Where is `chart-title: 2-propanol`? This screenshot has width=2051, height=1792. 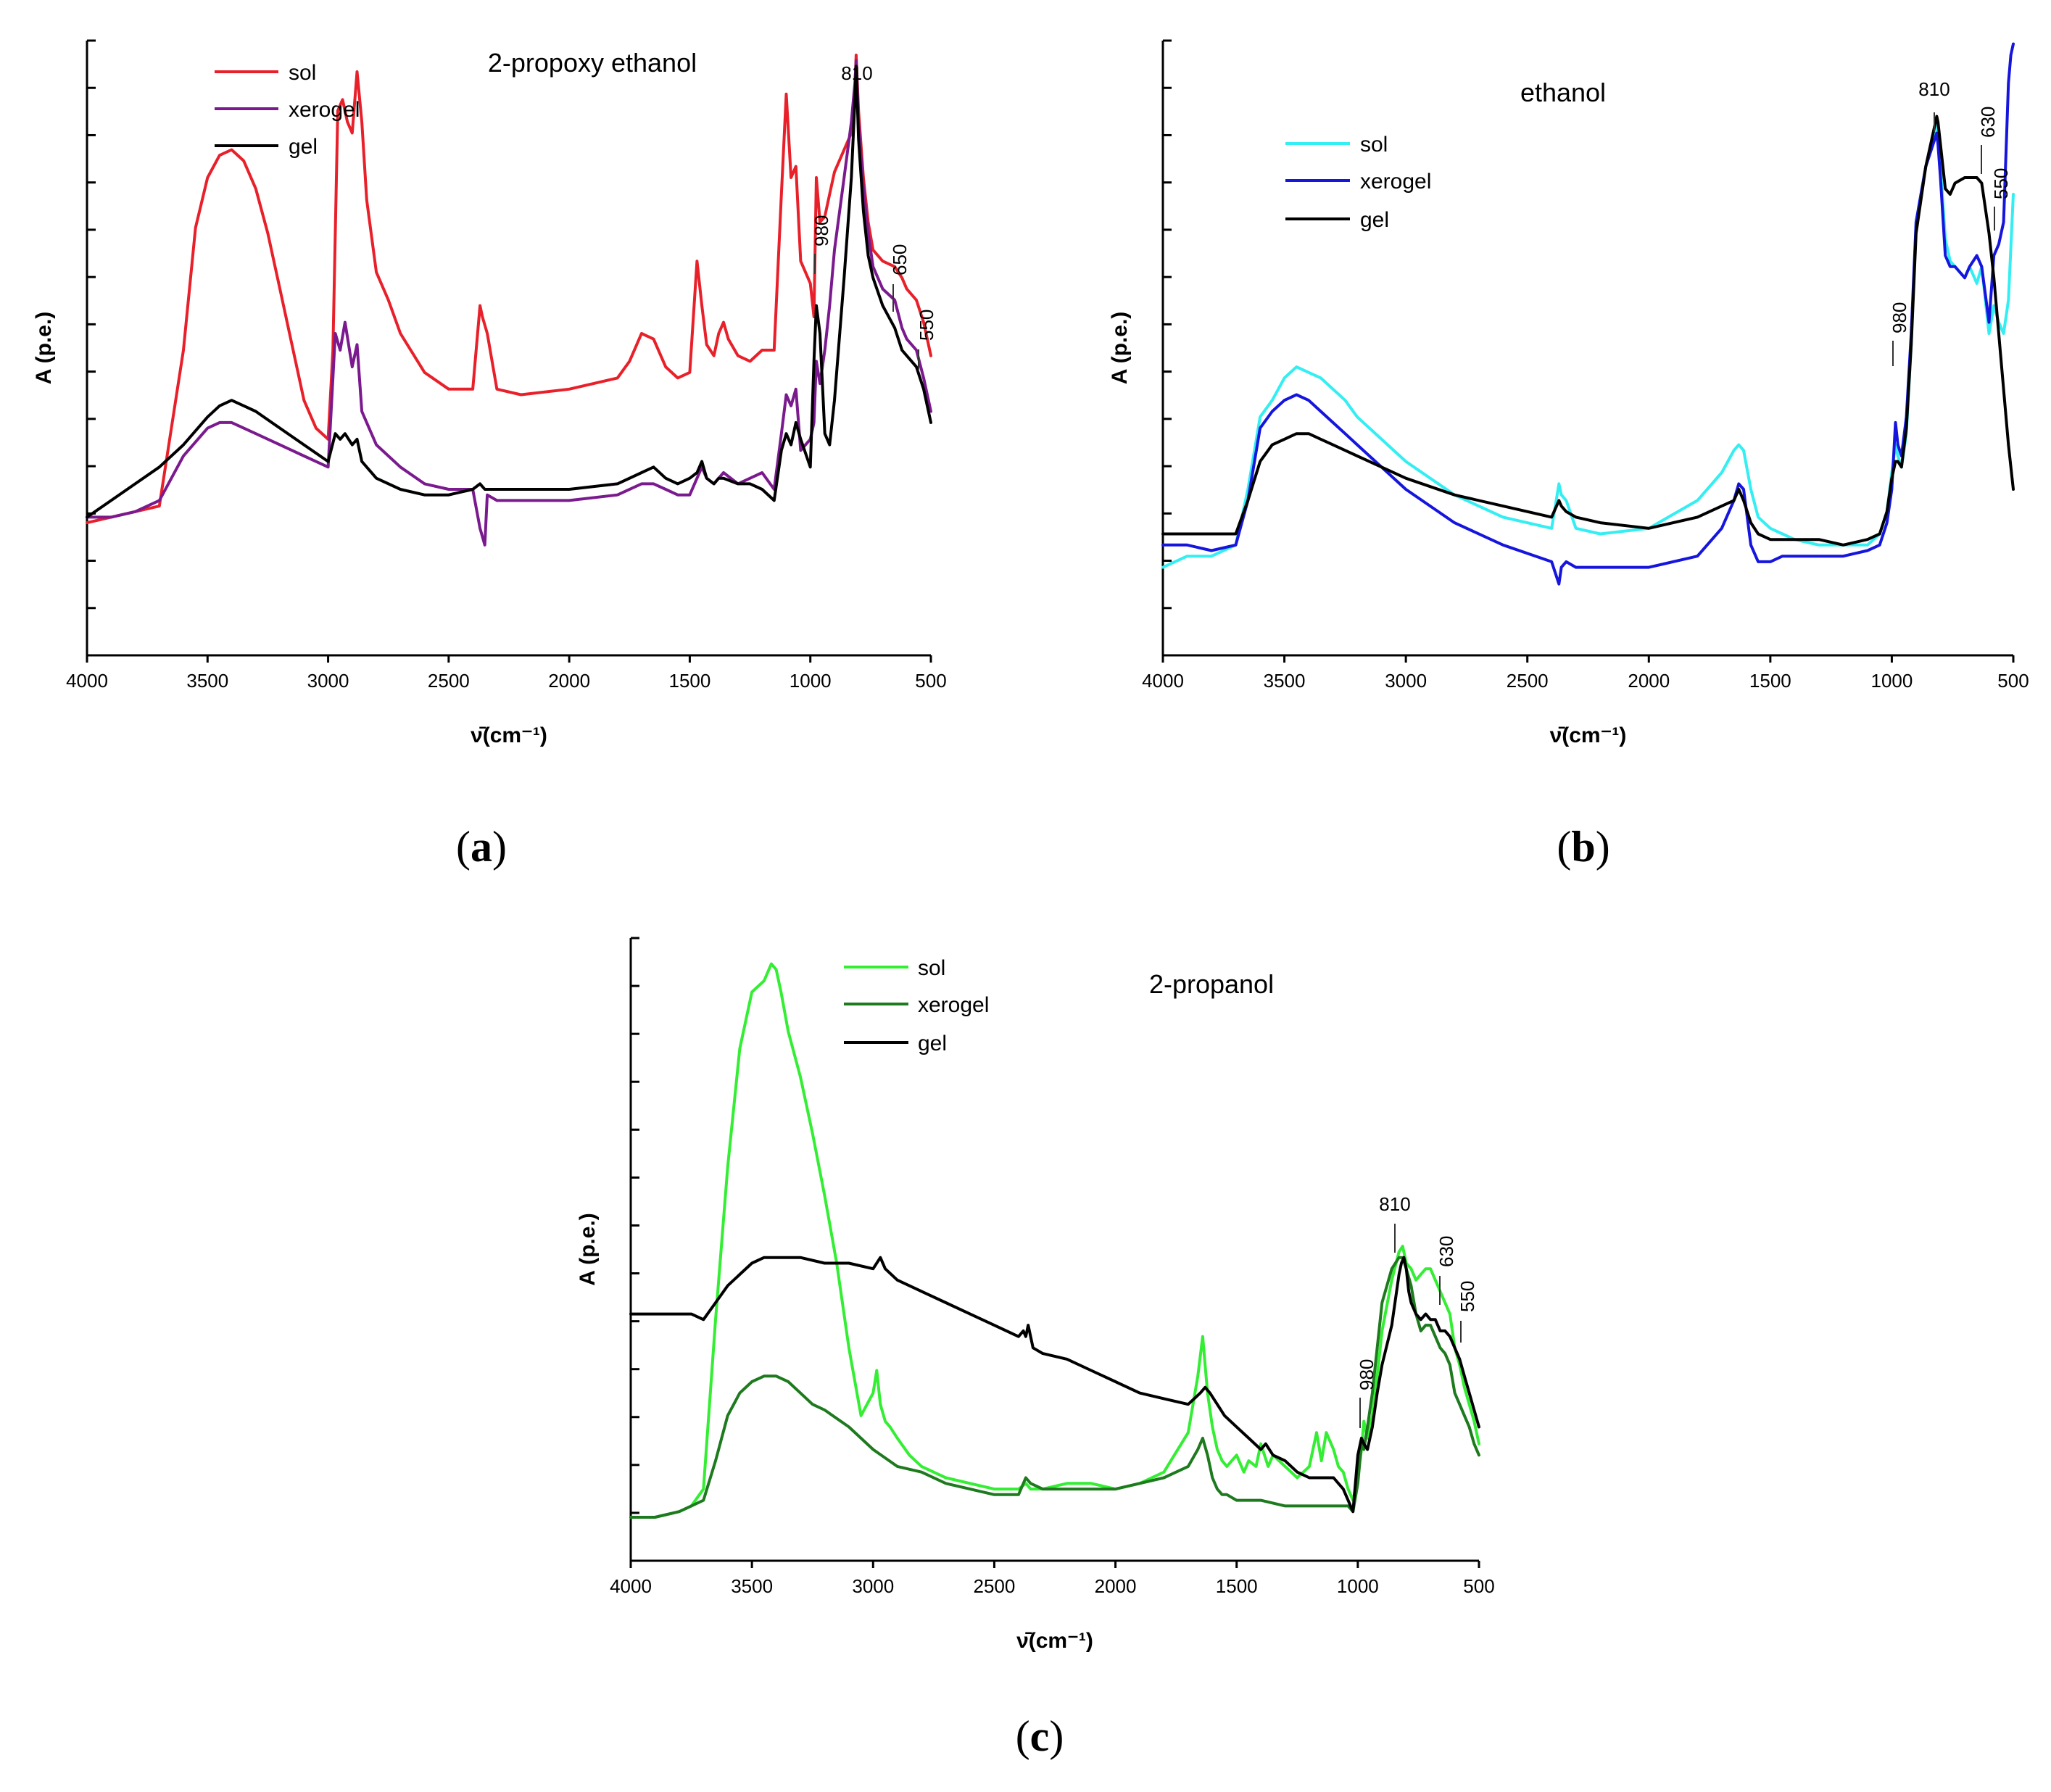 chart-title: 2-propanol is located at coordinates (1211, 984).